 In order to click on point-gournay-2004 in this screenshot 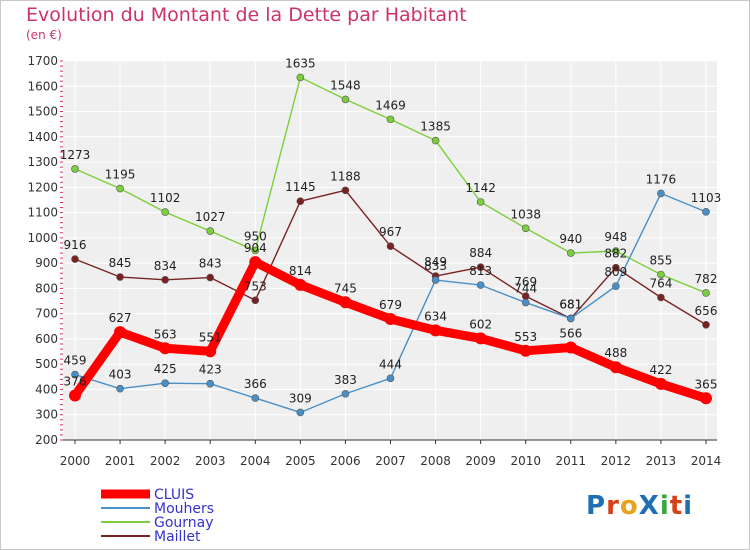, I will do `click(255, 250)`.